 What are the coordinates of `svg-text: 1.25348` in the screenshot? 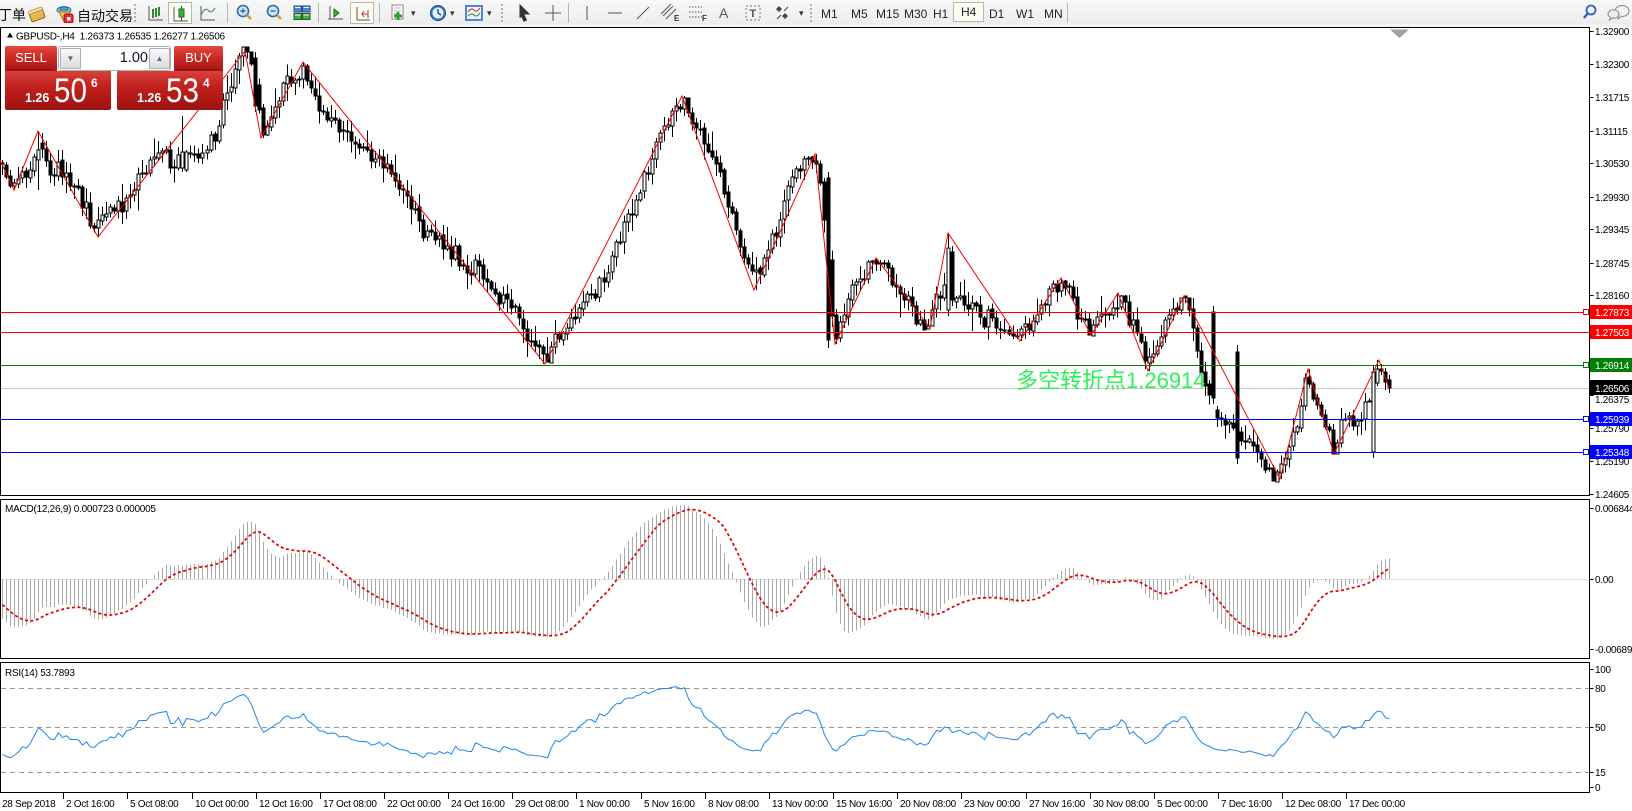 It's located at (1612, 453).